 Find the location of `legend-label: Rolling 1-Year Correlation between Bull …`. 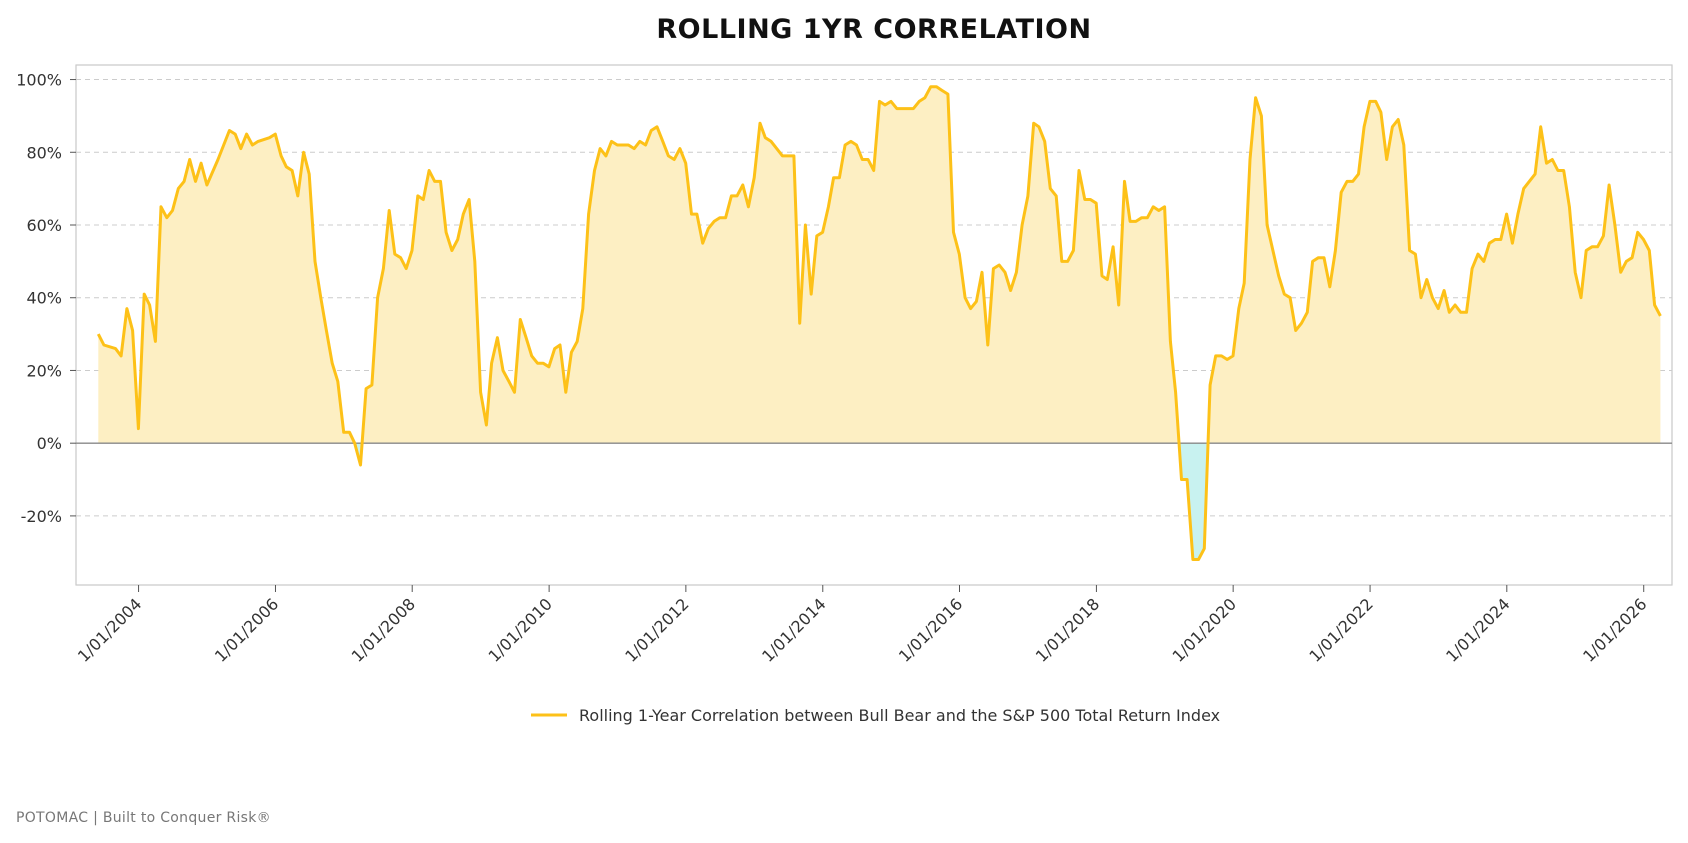

legend-label: Rolling 1-Year Correlation between Bull … is located at coordinates (899, 715).